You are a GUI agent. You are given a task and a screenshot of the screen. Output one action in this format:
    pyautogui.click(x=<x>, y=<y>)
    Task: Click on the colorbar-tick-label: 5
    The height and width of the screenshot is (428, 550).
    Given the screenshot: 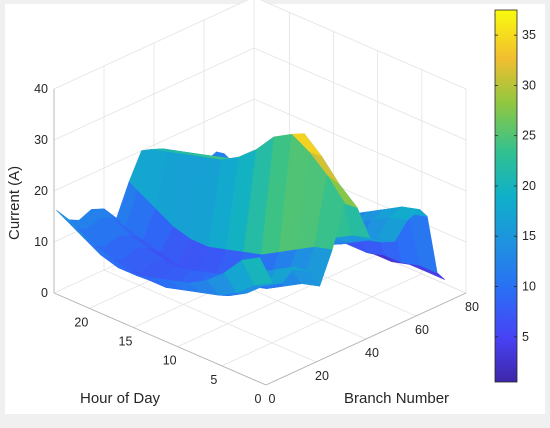 What is the action you would take?
    pyautogui.click(x=525, y=337)
    